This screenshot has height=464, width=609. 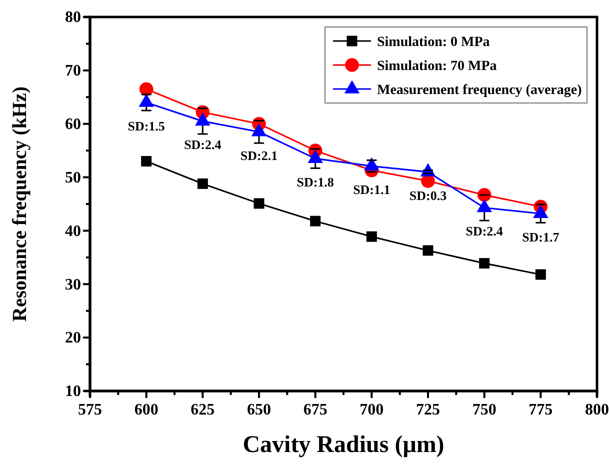 I want to click on y-tick-label: 30, so click(x=73, y=285).